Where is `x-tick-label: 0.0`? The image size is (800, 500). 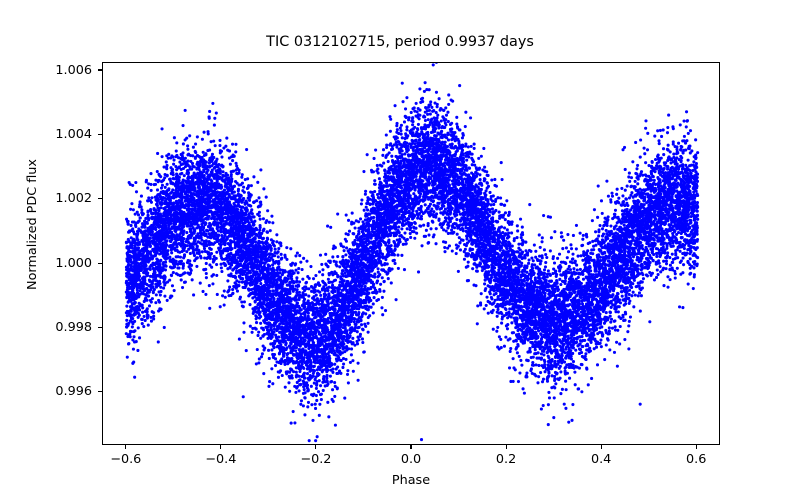 x-tick-label: 0.0 is located at coordinates (411, 459).